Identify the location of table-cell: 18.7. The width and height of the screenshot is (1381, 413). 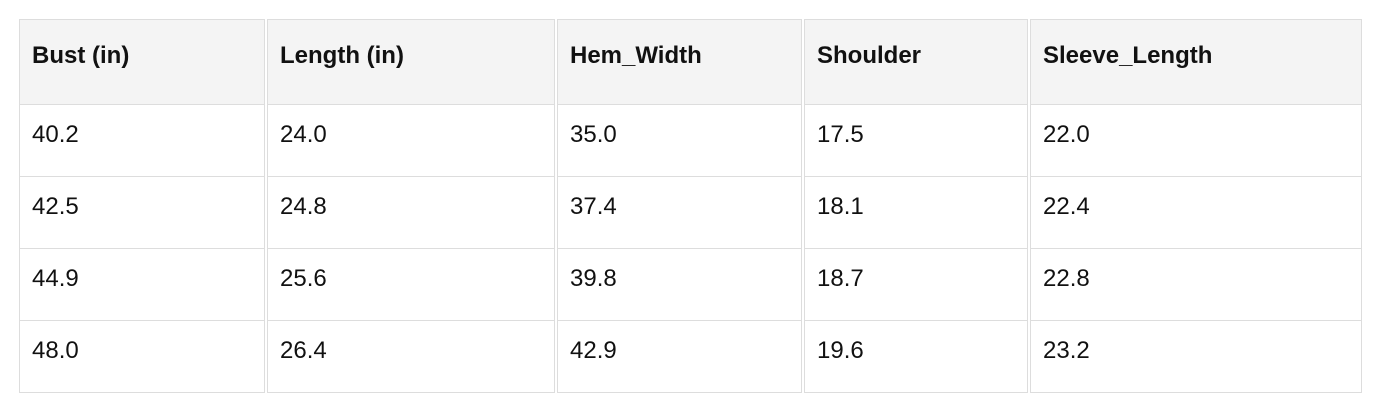
(916, 285).